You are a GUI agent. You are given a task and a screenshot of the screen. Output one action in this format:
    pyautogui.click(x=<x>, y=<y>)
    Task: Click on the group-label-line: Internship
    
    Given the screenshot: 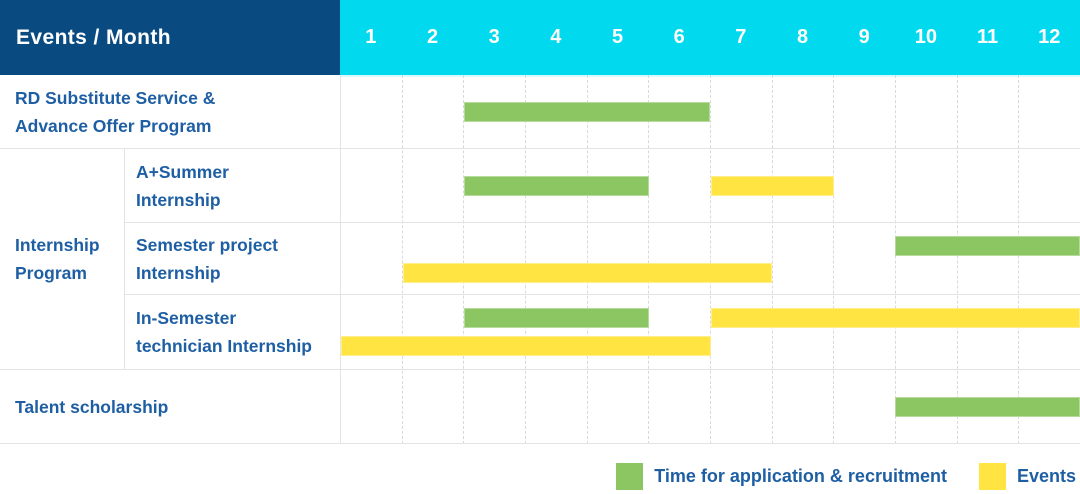 What is the action you would take?
    pyautogui.click(x=57, y=245)
    